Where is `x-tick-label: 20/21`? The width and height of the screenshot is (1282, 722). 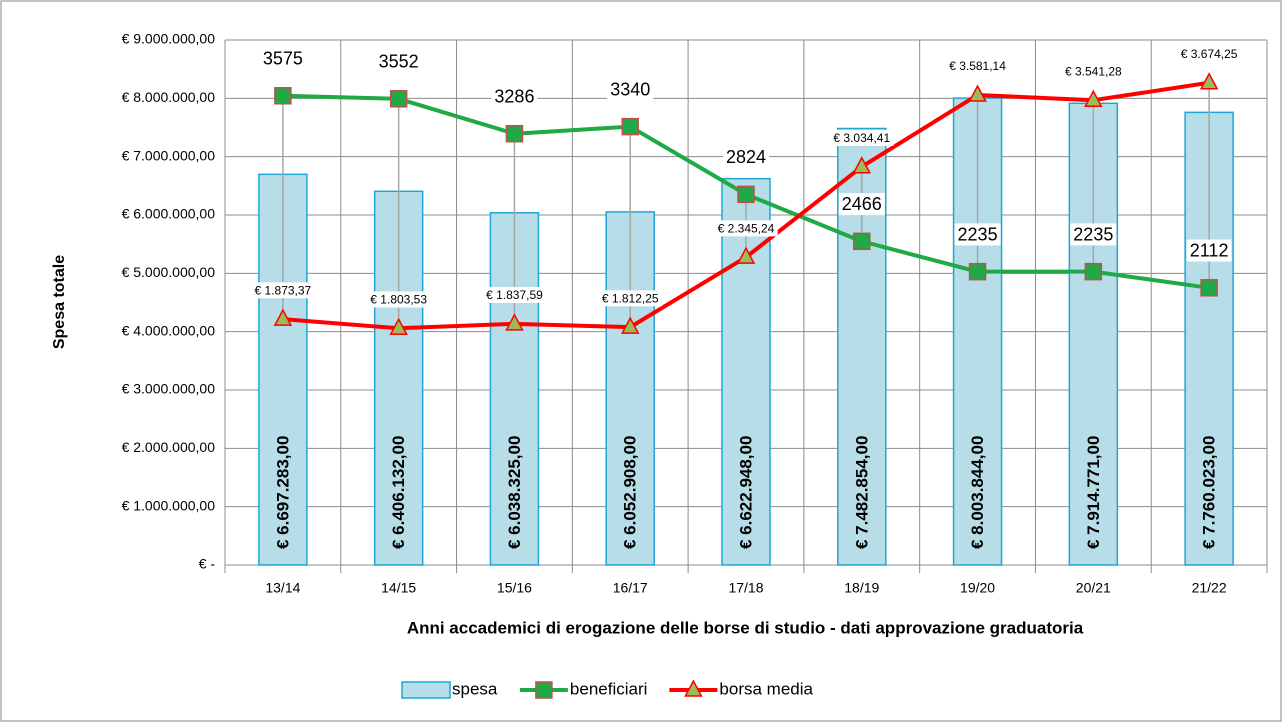 x-tick-label: 20/21 is located at coordinates (1093, 588).